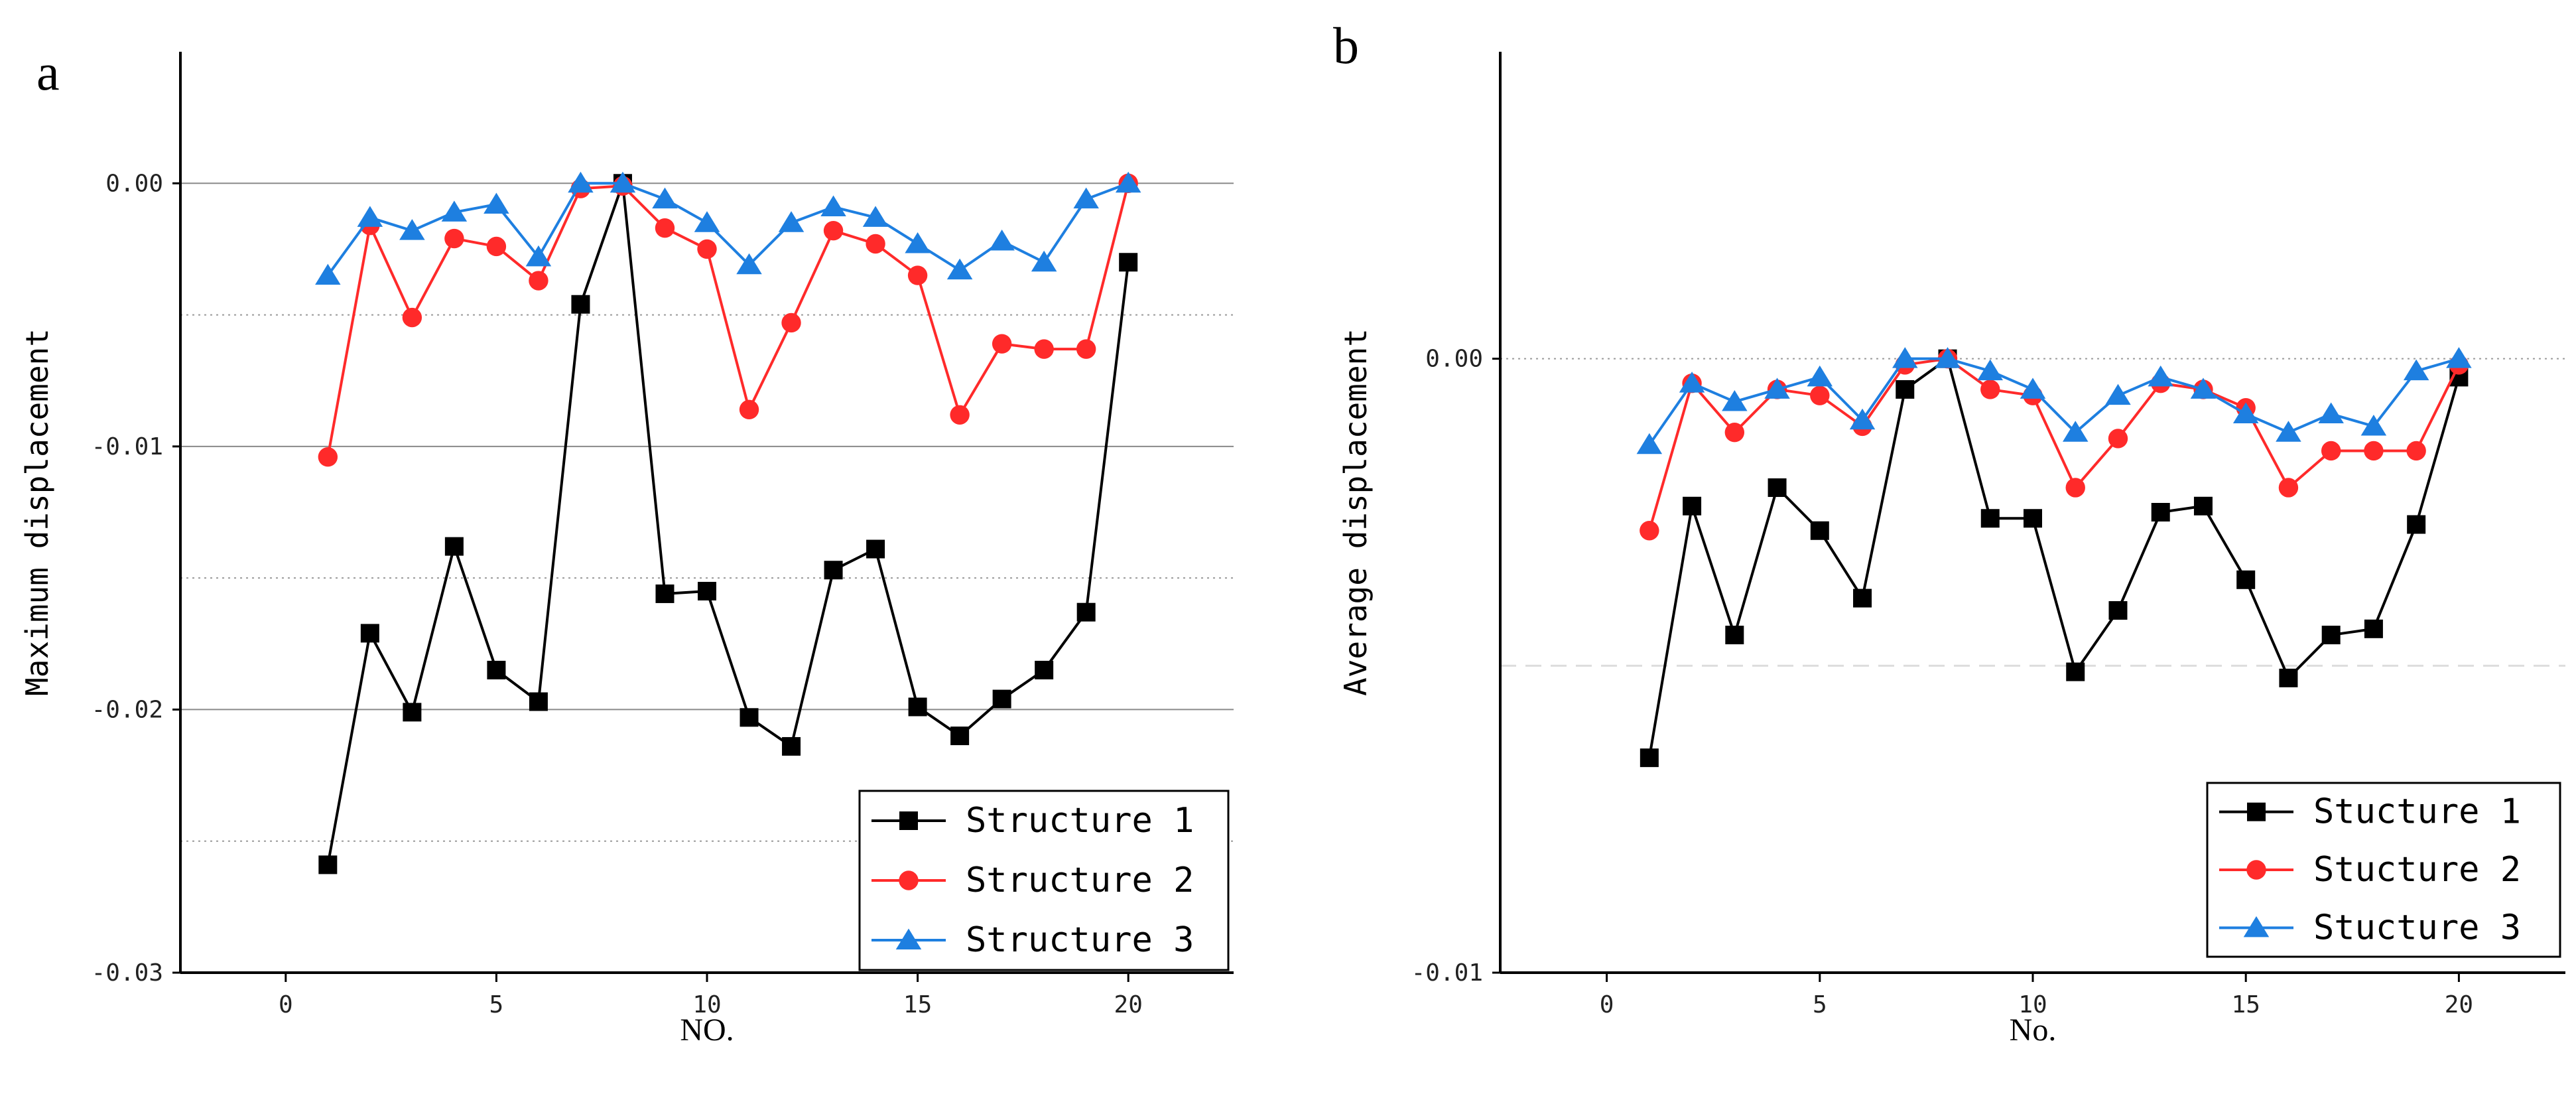  Describe the element at coordinates (134, 183) in the screenshot. I see `y-tick-label: 0.00` at that location.